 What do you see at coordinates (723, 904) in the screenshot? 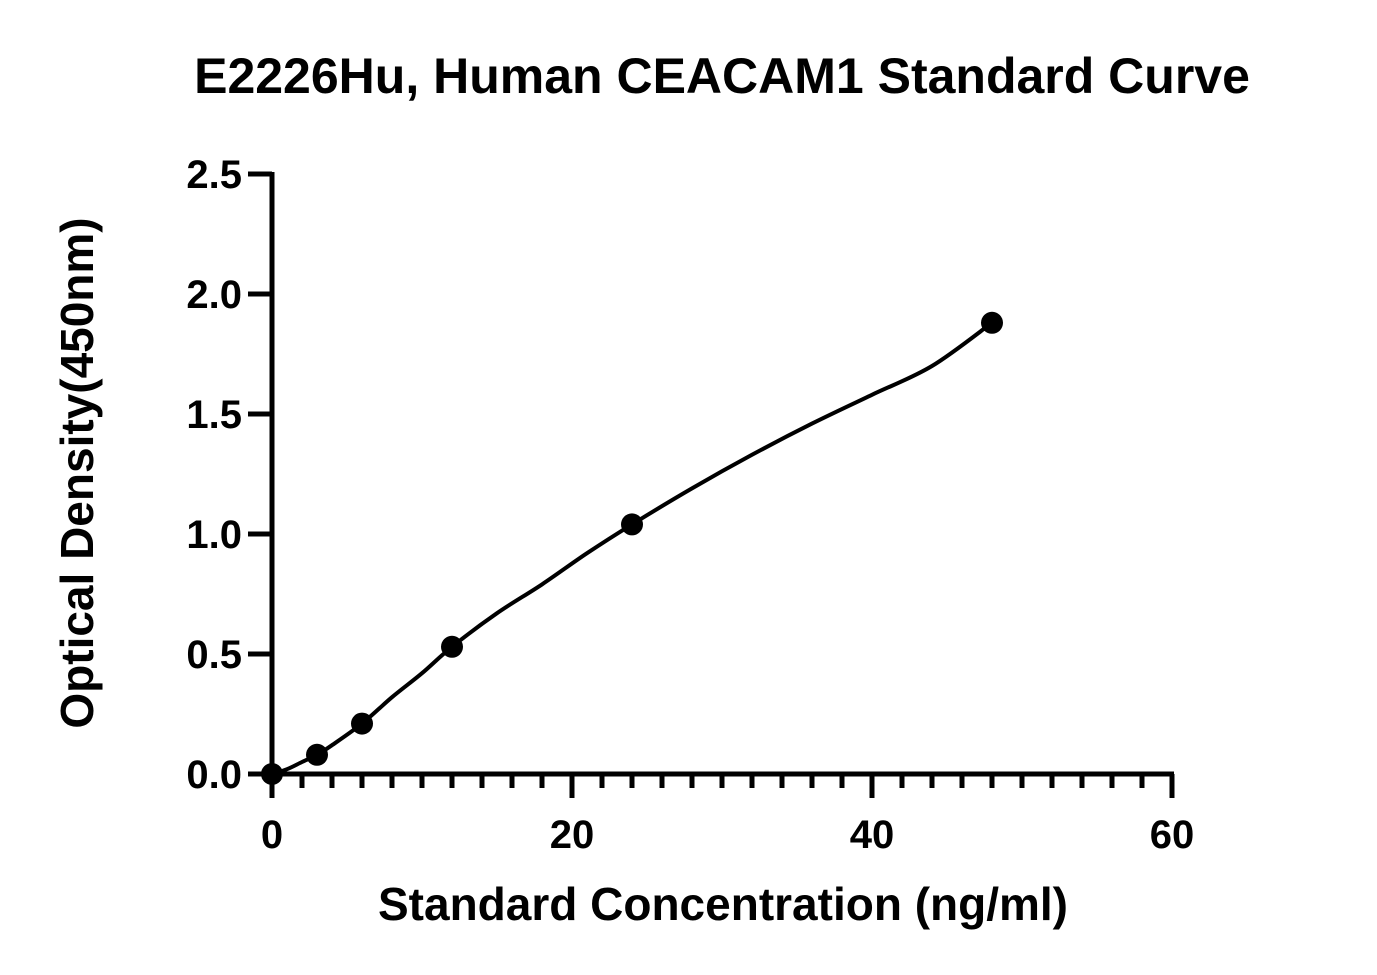
I see `x-axis-label: Standard Concentration (ng/ml)` at bounding box center [723, 904].